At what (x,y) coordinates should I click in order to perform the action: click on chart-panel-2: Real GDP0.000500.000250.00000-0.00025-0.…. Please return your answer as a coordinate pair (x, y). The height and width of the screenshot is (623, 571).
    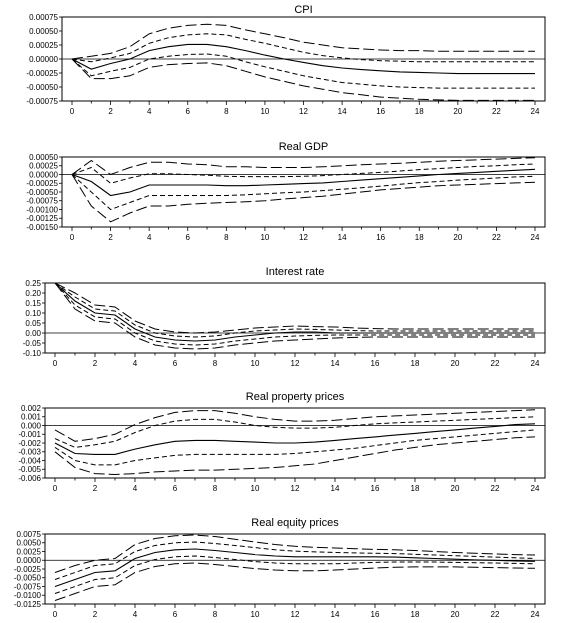
    Looking at the image, I should click on (286, 191).